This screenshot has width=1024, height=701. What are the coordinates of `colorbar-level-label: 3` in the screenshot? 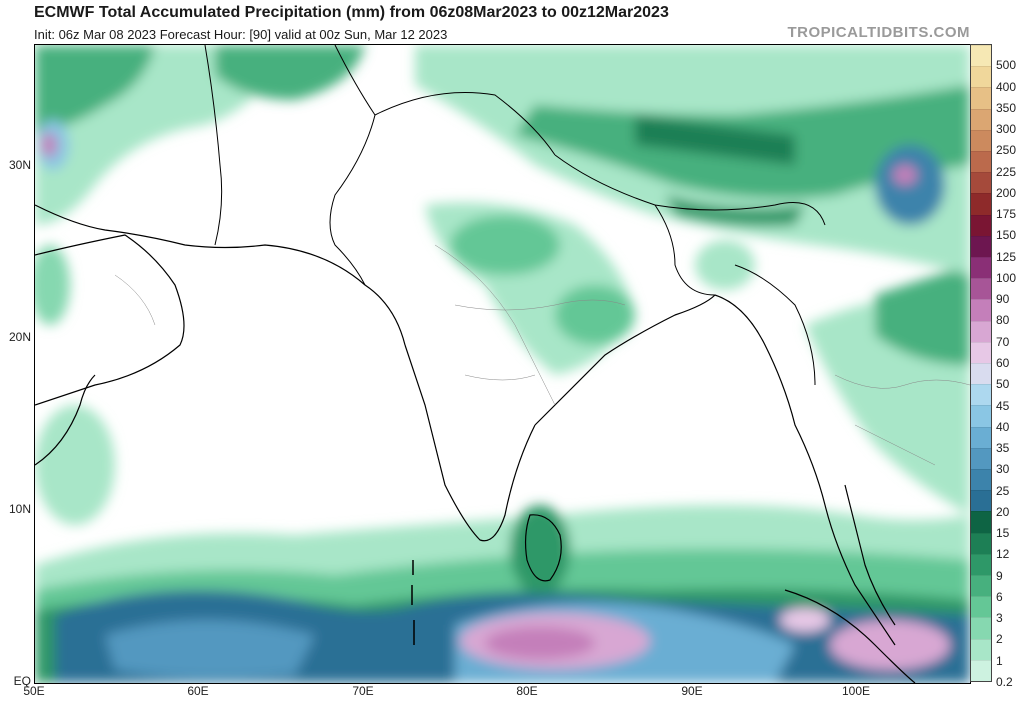 It's located at (999, 618).